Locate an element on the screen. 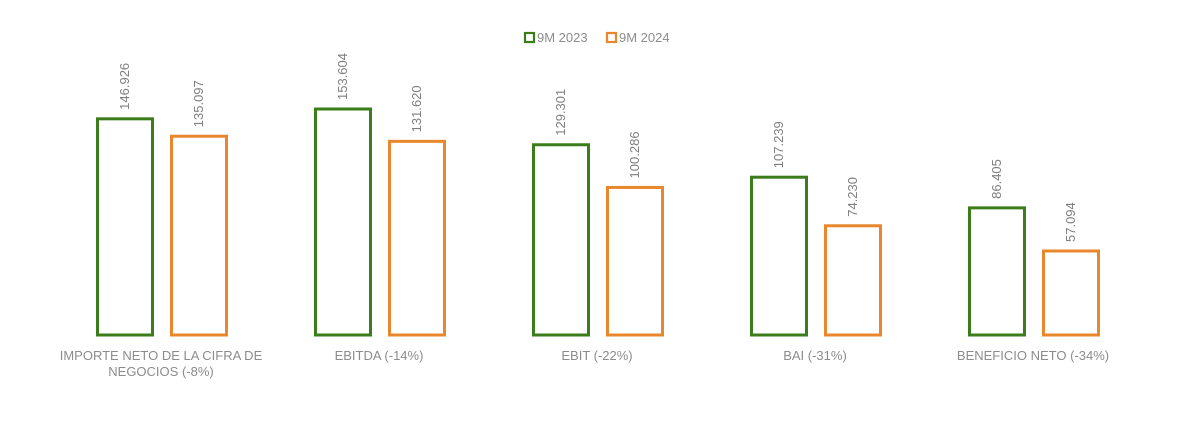 Image resolution: width=1185 pixels, height=436 pixels. value-label-2024-1: 131.620 is located at coordinates (416, 108).